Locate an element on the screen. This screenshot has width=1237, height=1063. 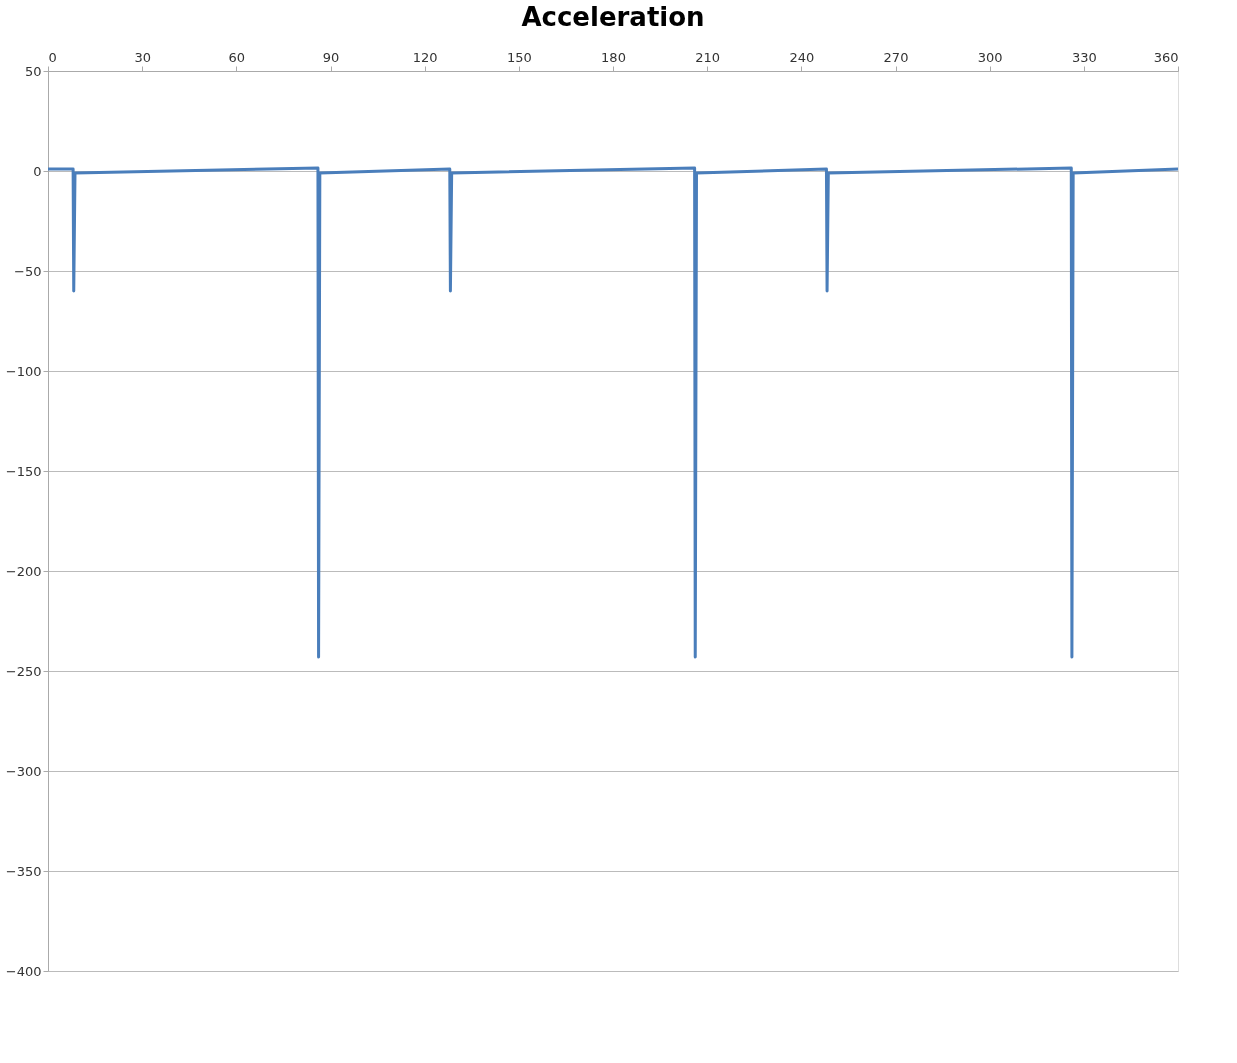
y-tick-label: −400 is located at coordinates (23, 971).